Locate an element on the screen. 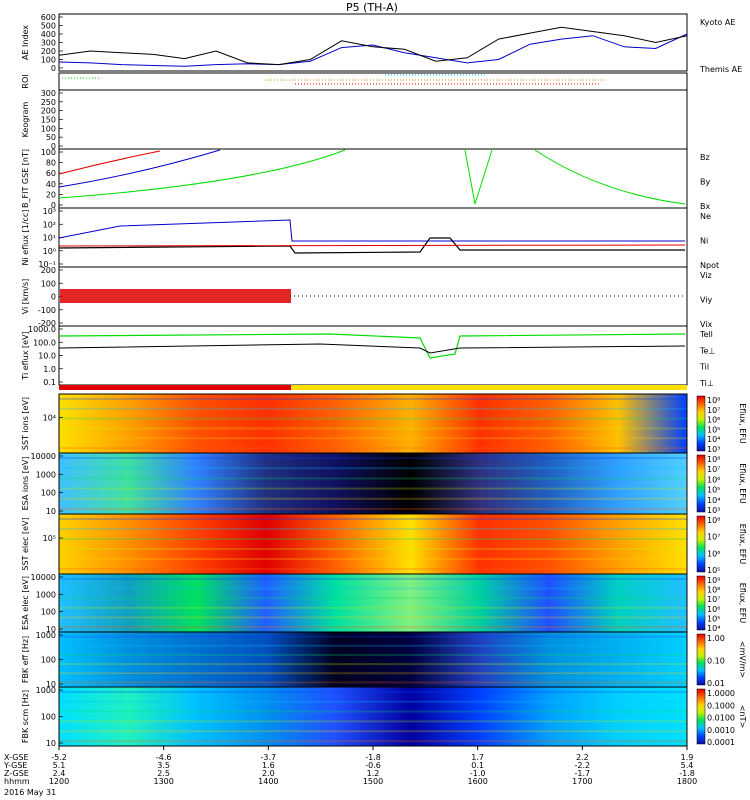  ytick-fbk_e: 100 is located at coordinates (48, 660).